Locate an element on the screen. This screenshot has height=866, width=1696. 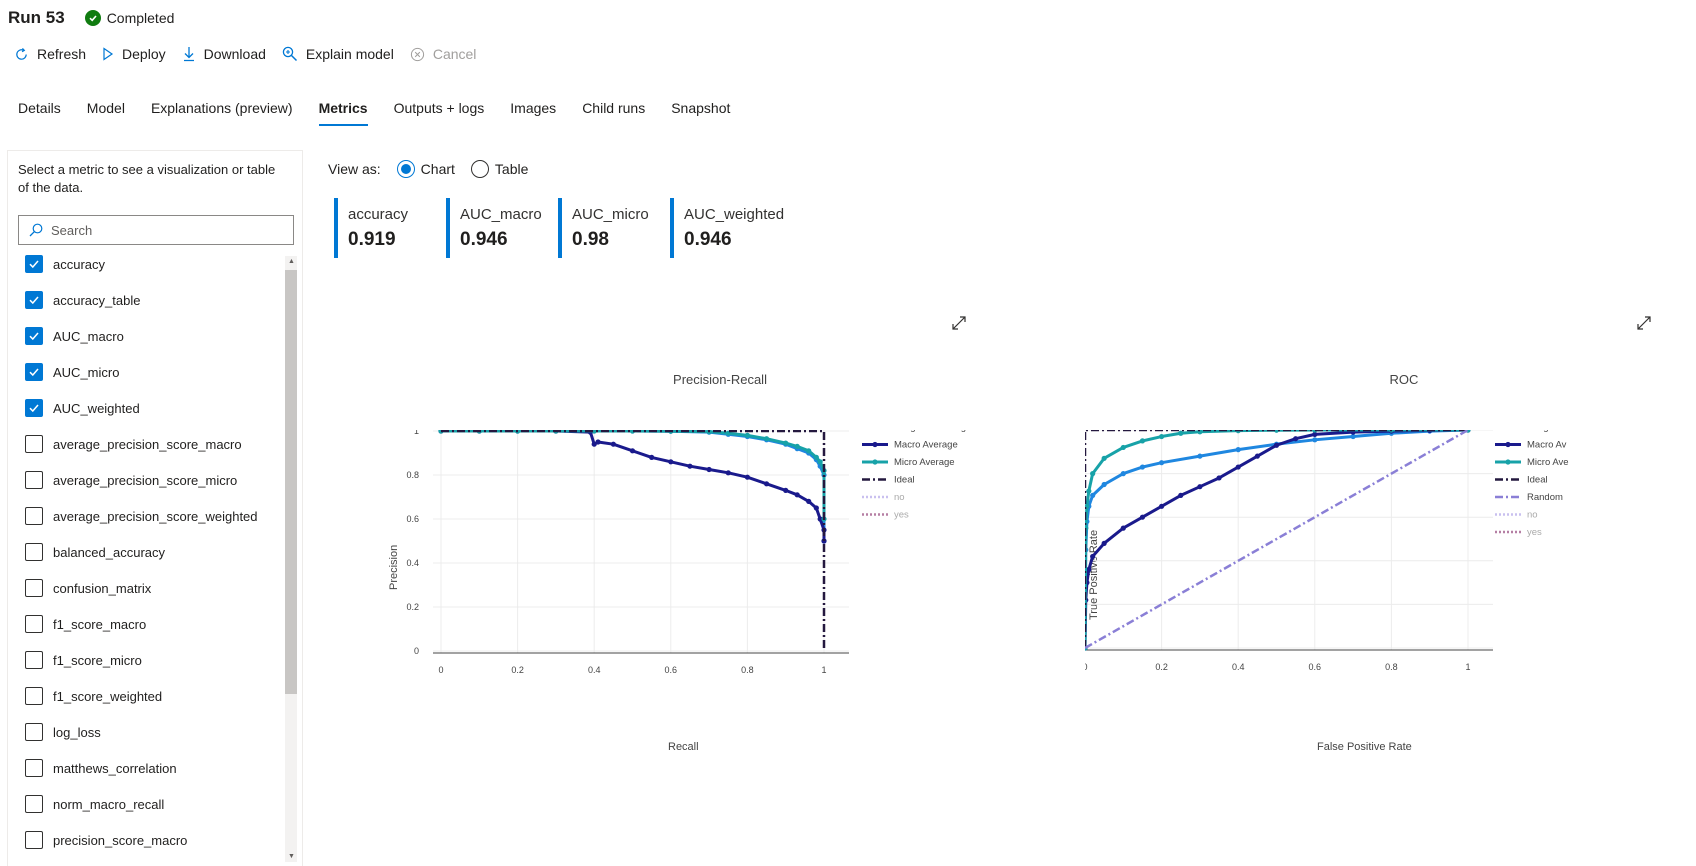
scroll-down-icon: ▼ is located at coordinates (291, 856).